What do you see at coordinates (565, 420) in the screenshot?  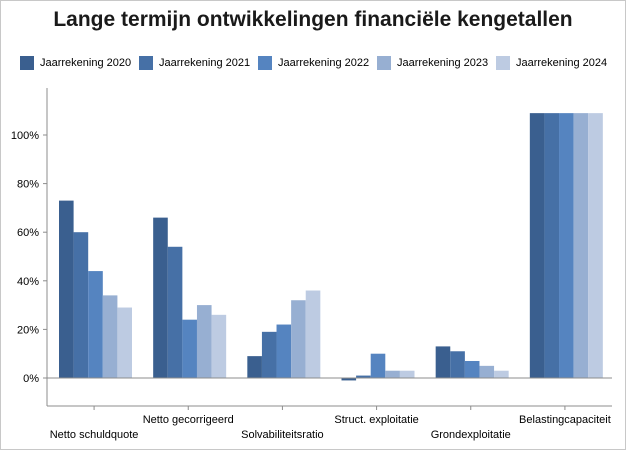 I see `x-tick-label-5: Belastingcapaciteit` at bounding box center [565, 420].